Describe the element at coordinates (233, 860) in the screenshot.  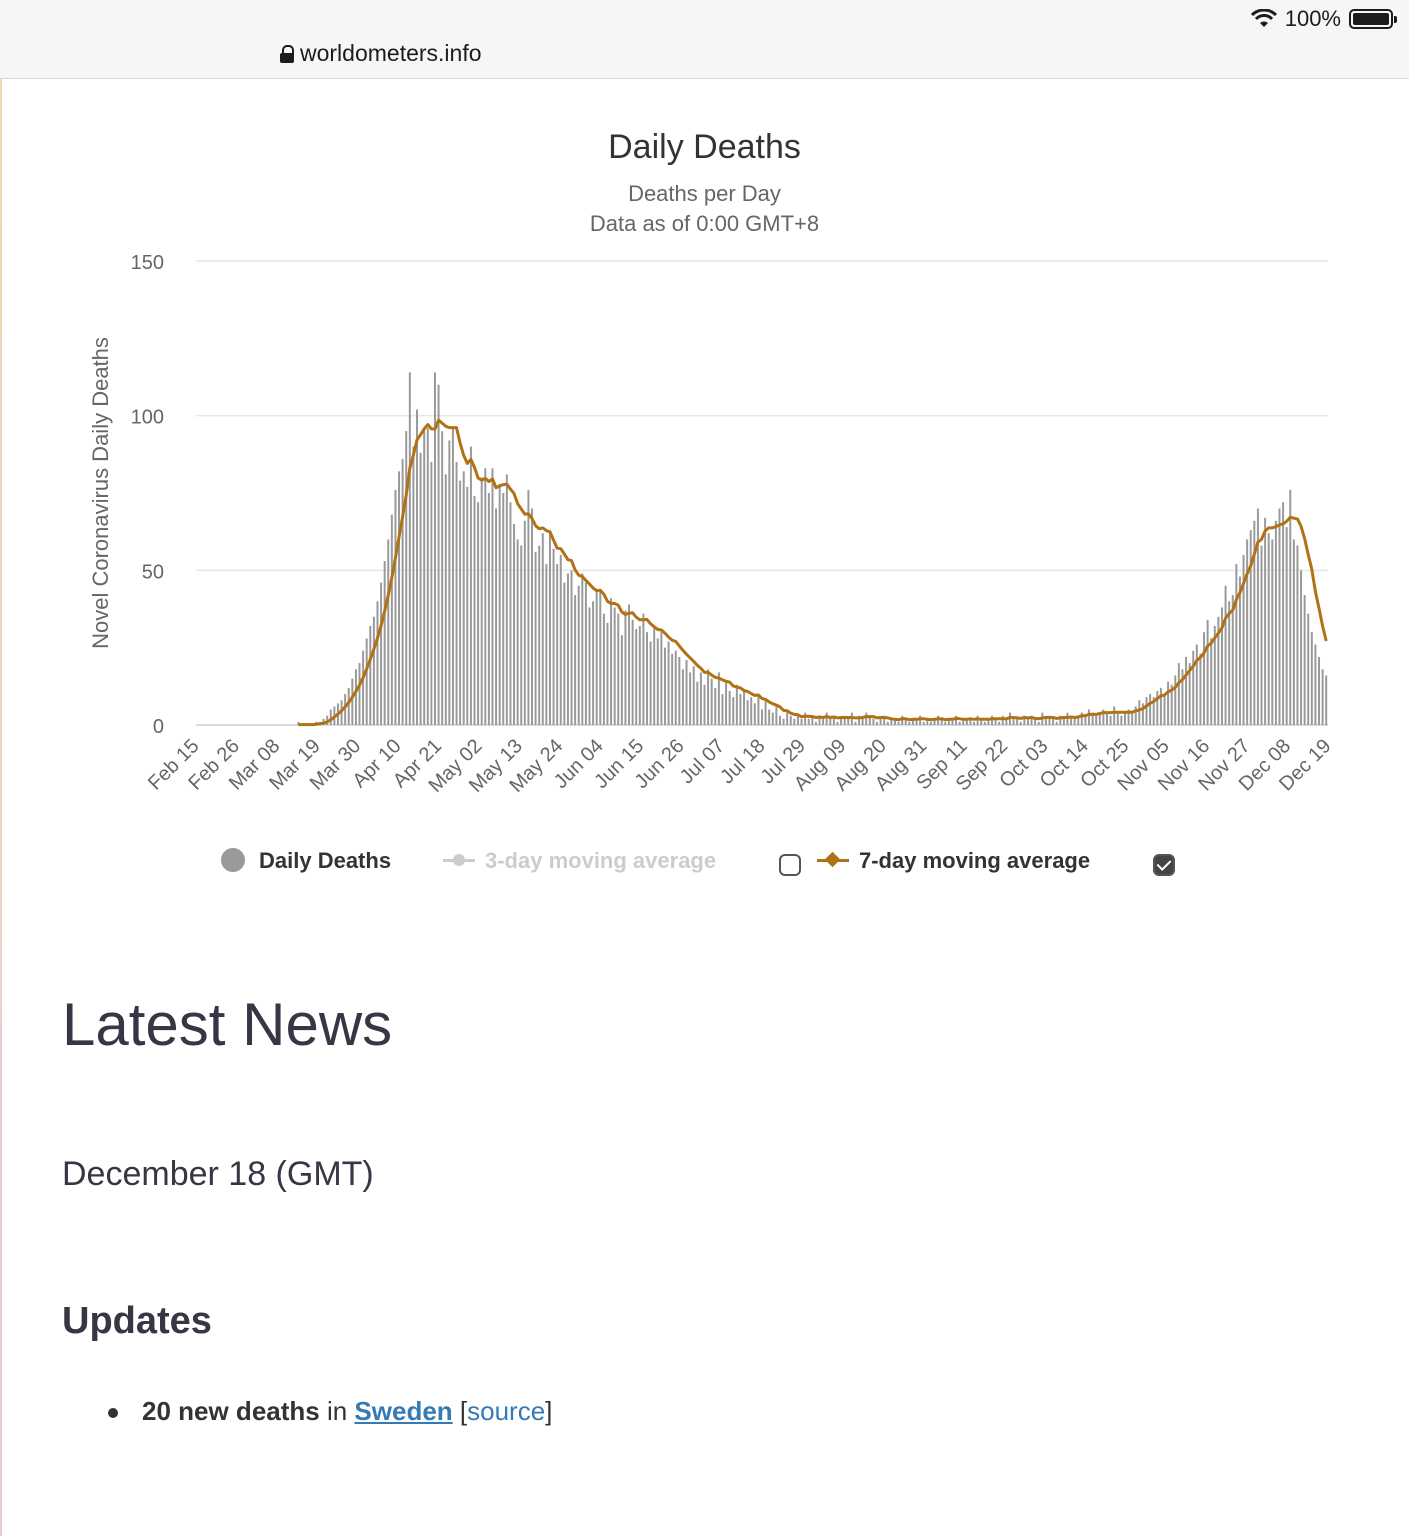
I see `legend-daily-deaths-marker` at that location.